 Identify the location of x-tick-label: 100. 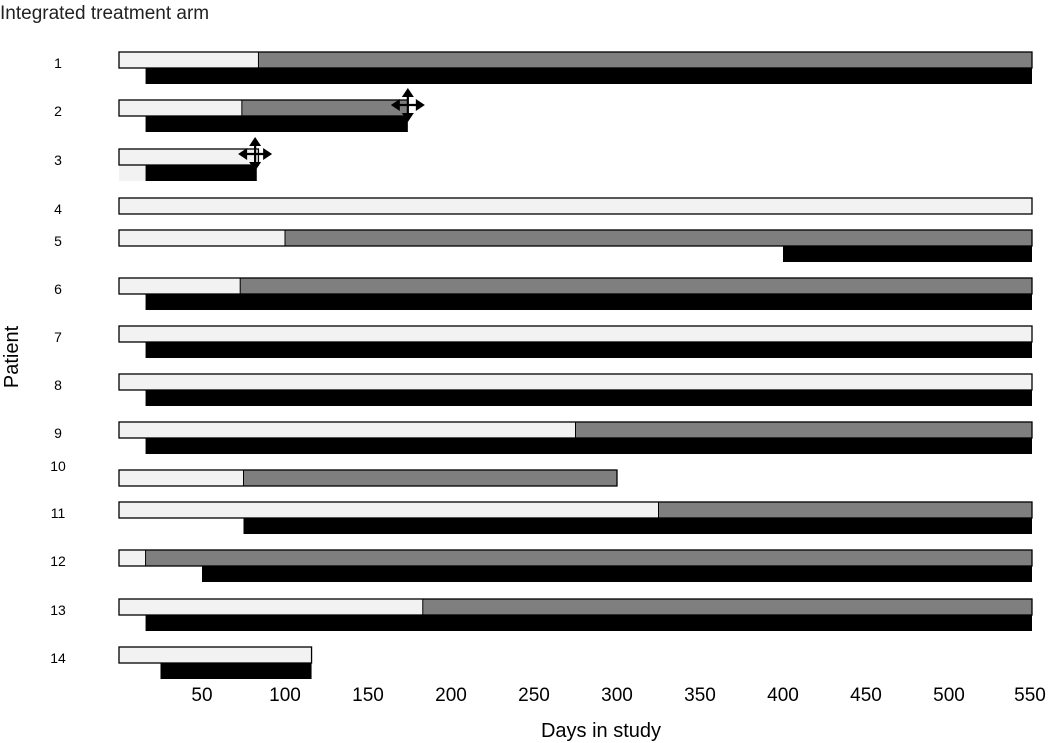
(285, 695).